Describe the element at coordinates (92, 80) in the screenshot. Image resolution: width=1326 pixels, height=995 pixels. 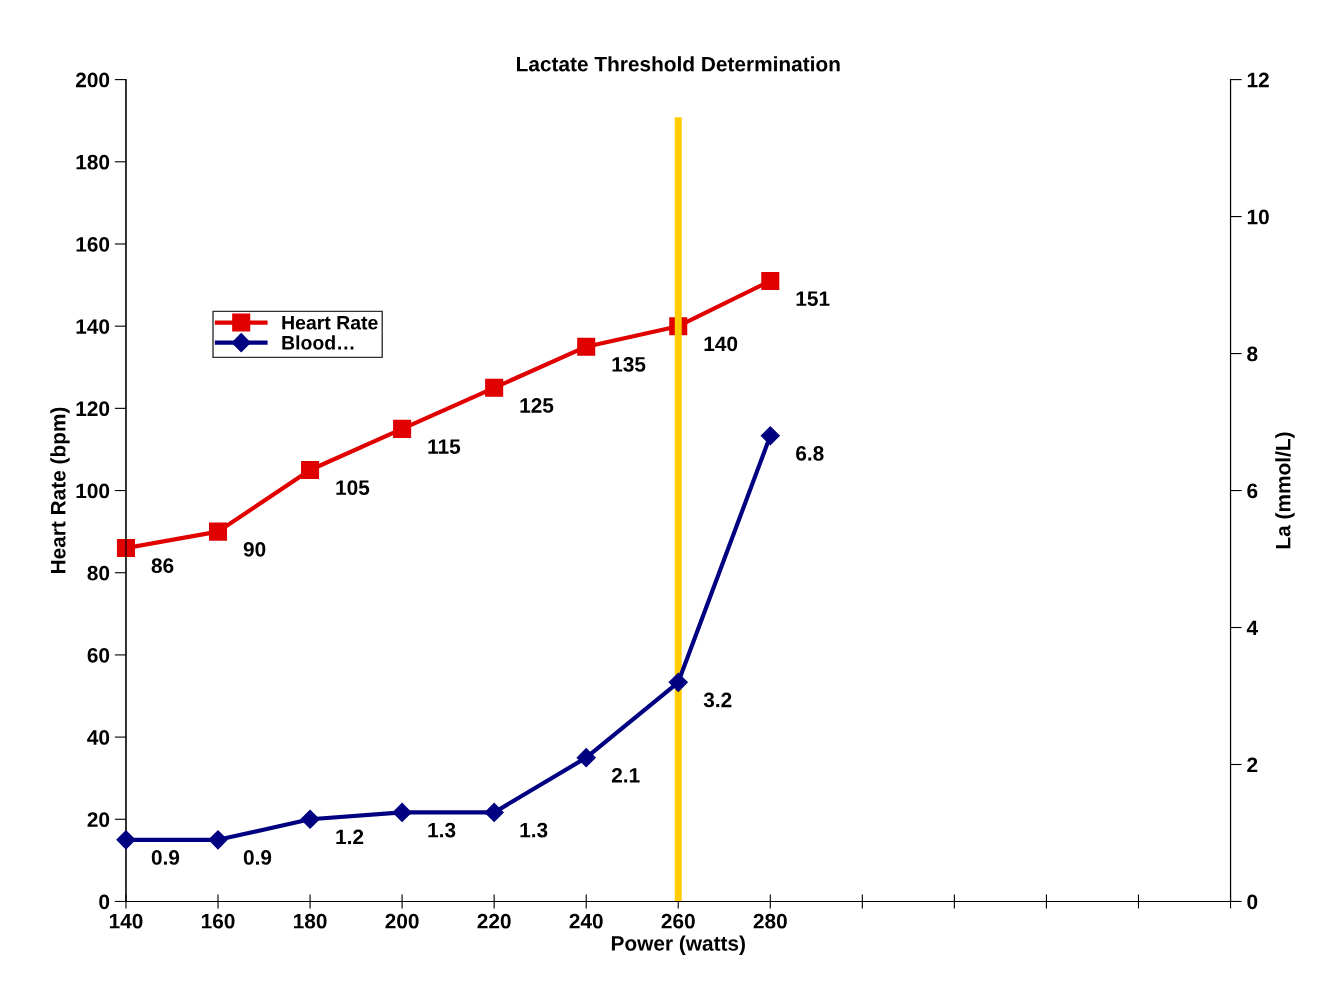
I see `y-tick-label: 200` at that location.